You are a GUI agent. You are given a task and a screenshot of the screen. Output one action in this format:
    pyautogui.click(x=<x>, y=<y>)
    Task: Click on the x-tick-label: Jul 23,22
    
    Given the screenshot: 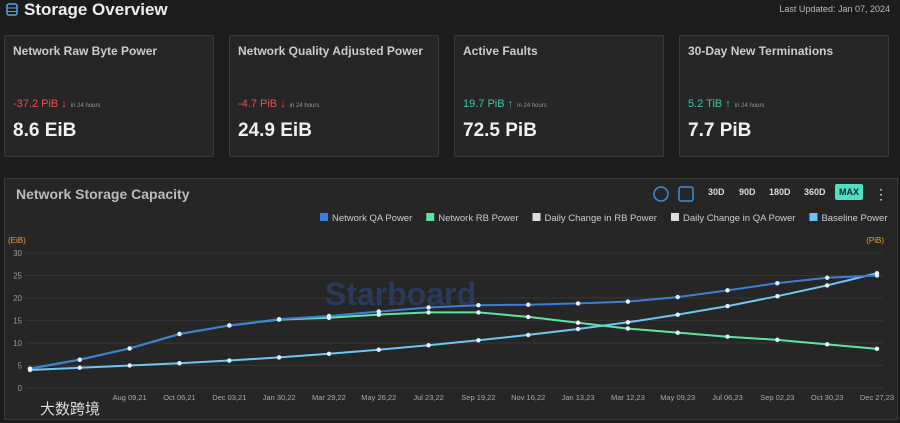 What is the action you would take?
    pyautogui.click(x=428, y=397)
    